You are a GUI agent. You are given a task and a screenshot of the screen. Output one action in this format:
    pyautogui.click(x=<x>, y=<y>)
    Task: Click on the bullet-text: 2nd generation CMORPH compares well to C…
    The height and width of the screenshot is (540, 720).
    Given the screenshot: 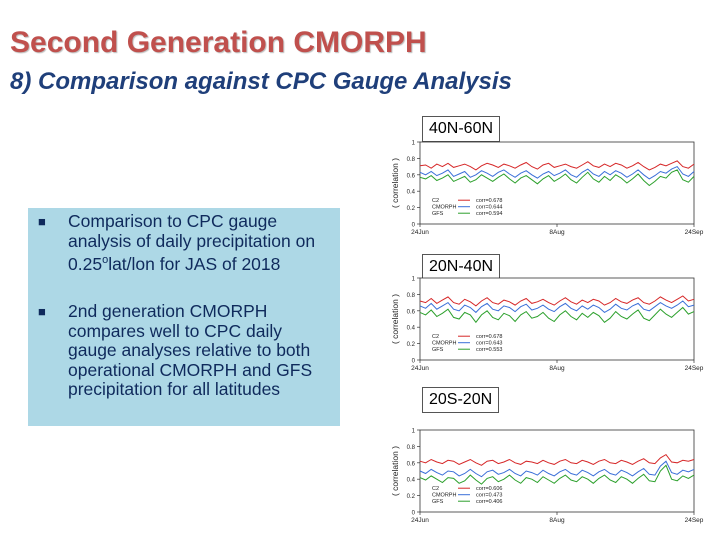 What is the action you would take?
    pyautogui.click(x=190, y=350)
    